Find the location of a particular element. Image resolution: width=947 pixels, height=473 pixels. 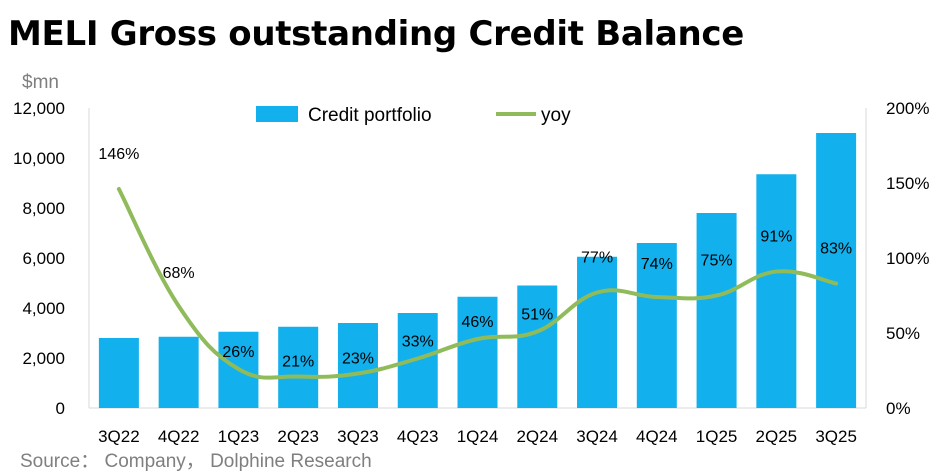

yoy-data-label: 21% is located at coordinates (298, 362).